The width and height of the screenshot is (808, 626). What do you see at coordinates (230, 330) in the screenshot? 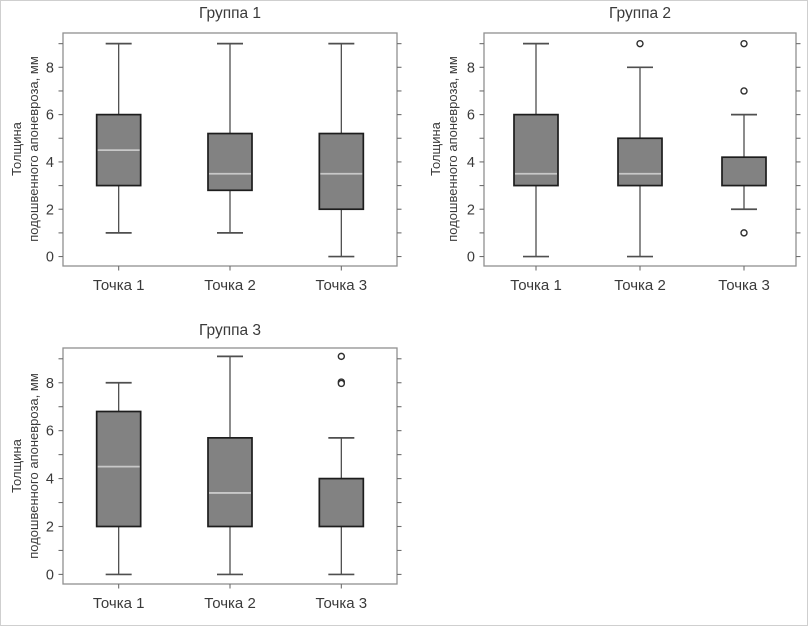
I see `chart-title-group-3: Группа 3` at bounding box center [230, 330].